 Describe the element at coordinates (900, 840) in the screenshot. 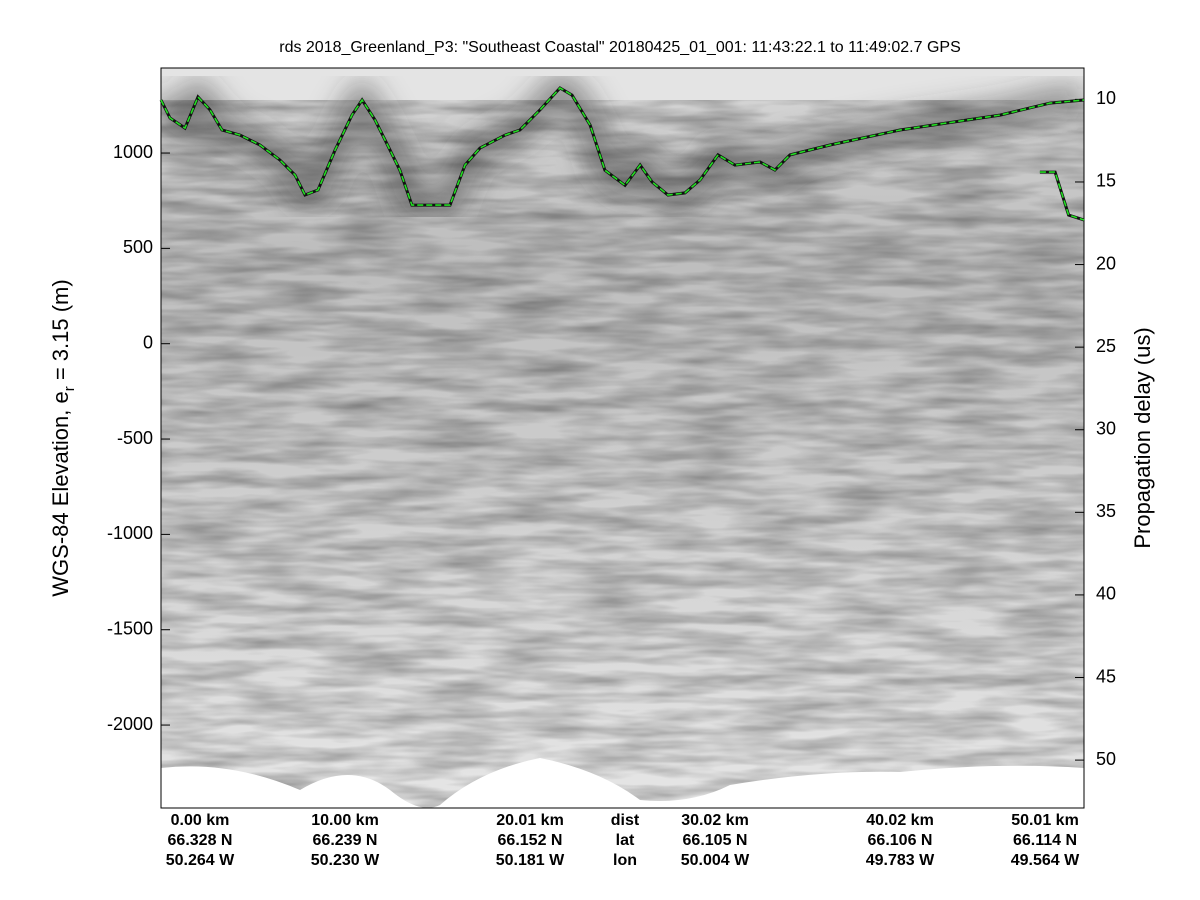

I see `x-label: 66.106 N` at that location.